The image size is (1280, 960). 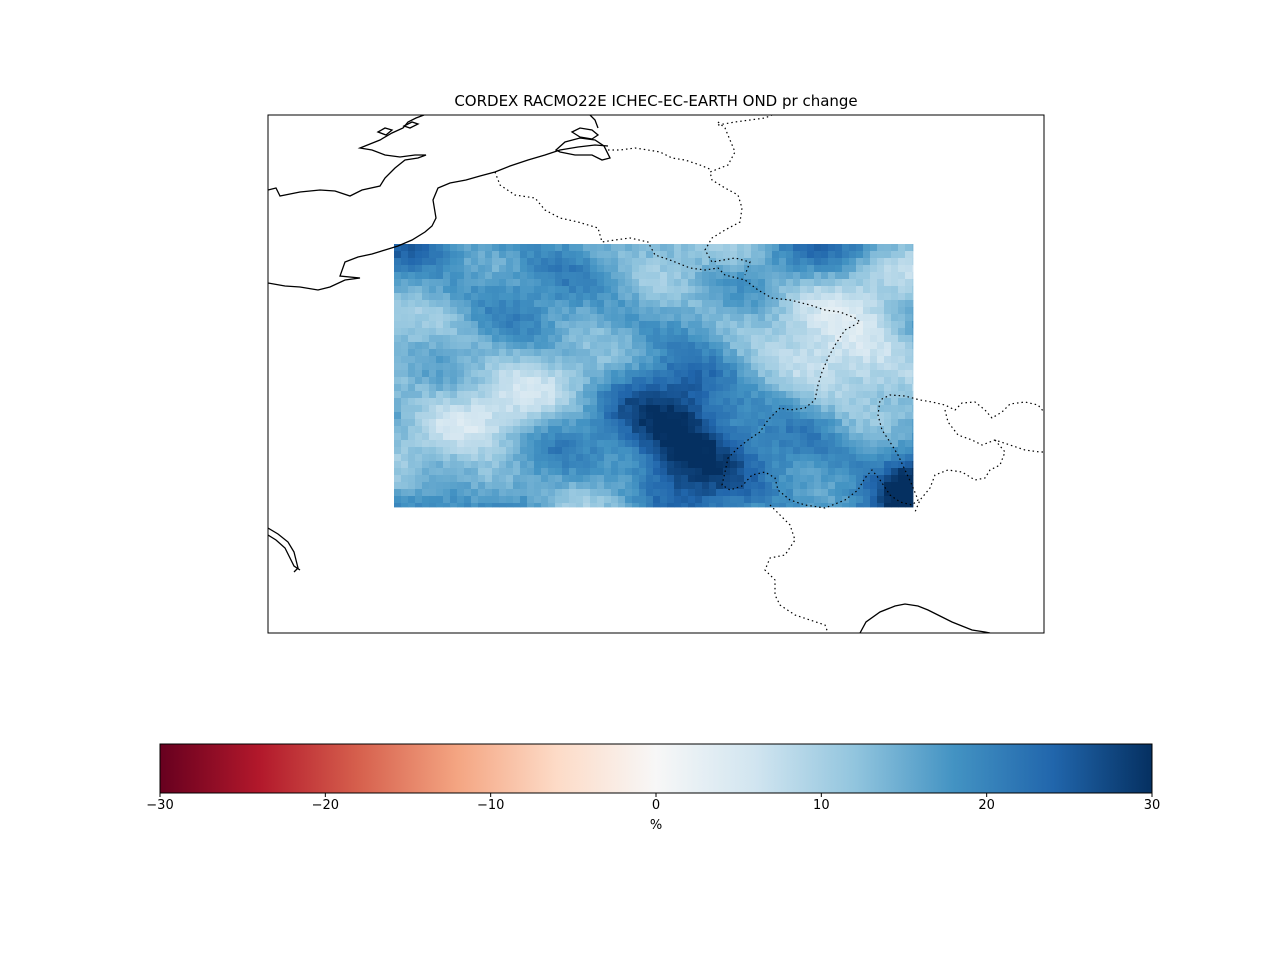 What do you see at coordinates (678, 291) in the screenshot?
I see `border-france-belgium` at bounding box center [678, 291].